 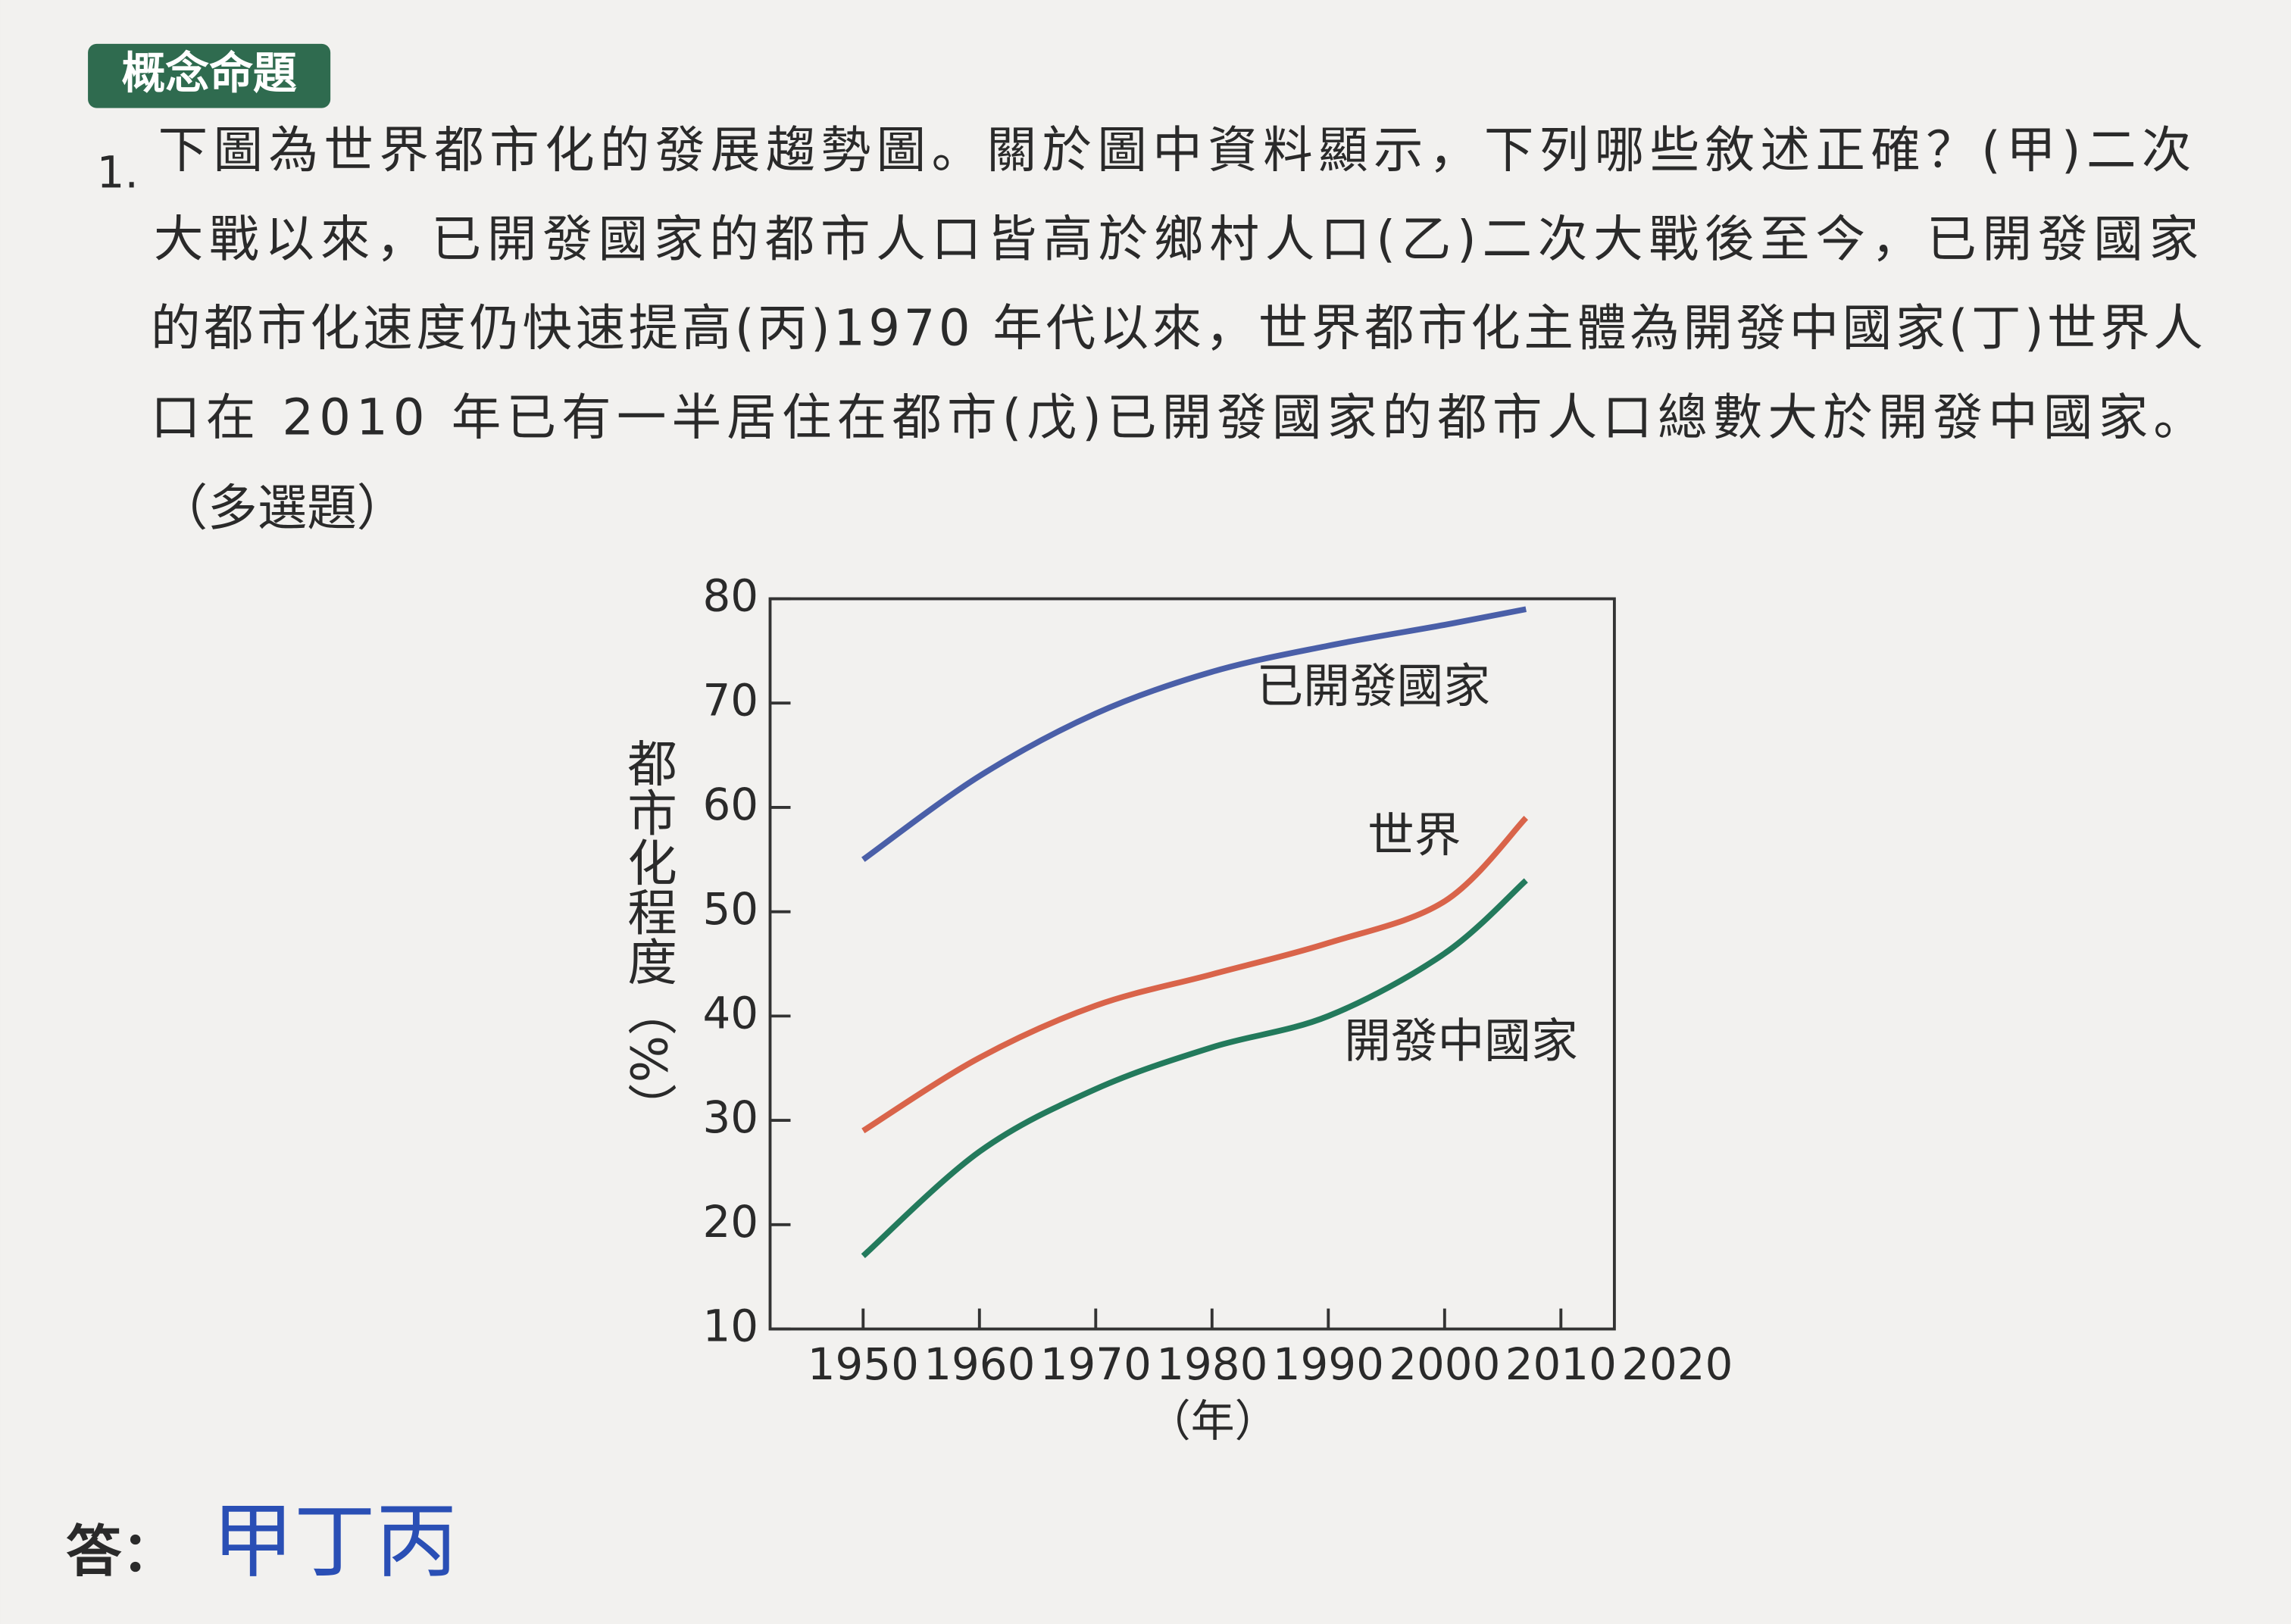 I want to click on answer-label: 答：, so click(x=122, y=1551).